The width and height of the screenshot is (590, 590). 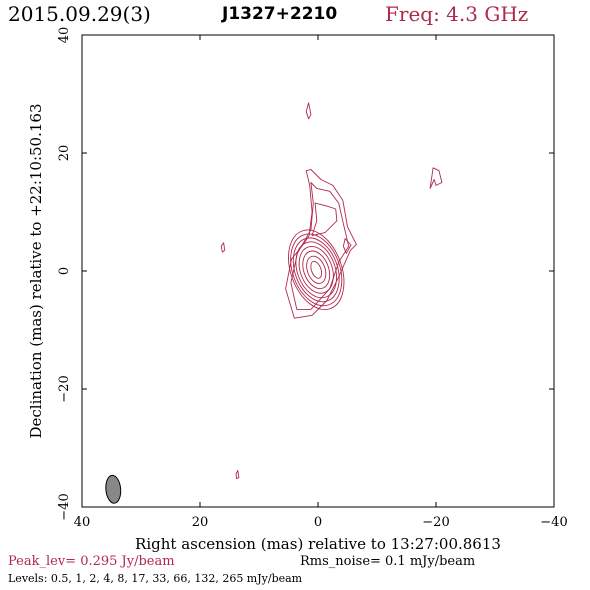 What do you see at coordinates (64, 506) in the screenshot?
I see `y-tick-label: −40` at bounding box center [64, 506].